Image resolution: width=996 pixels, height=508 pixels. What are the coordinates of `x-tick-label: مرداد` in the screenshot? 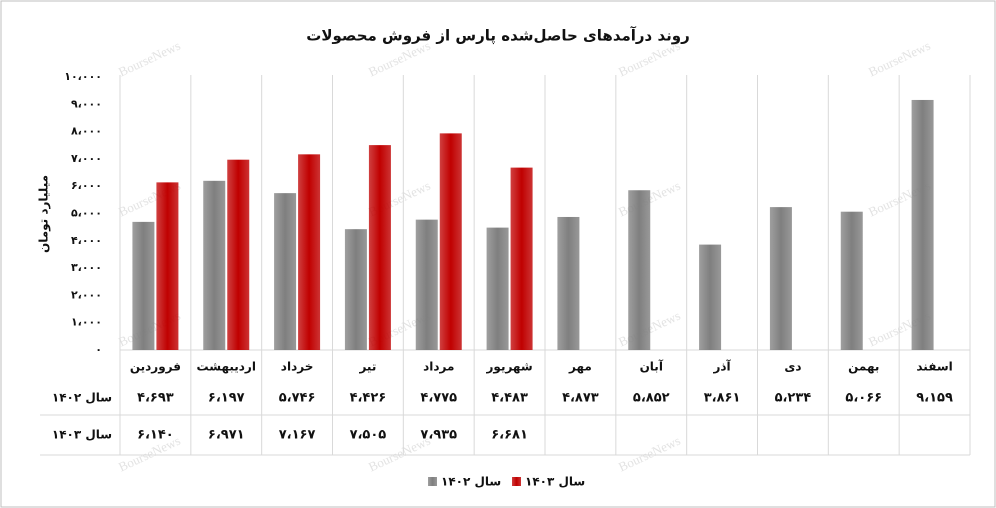 It's located at (438, 367).